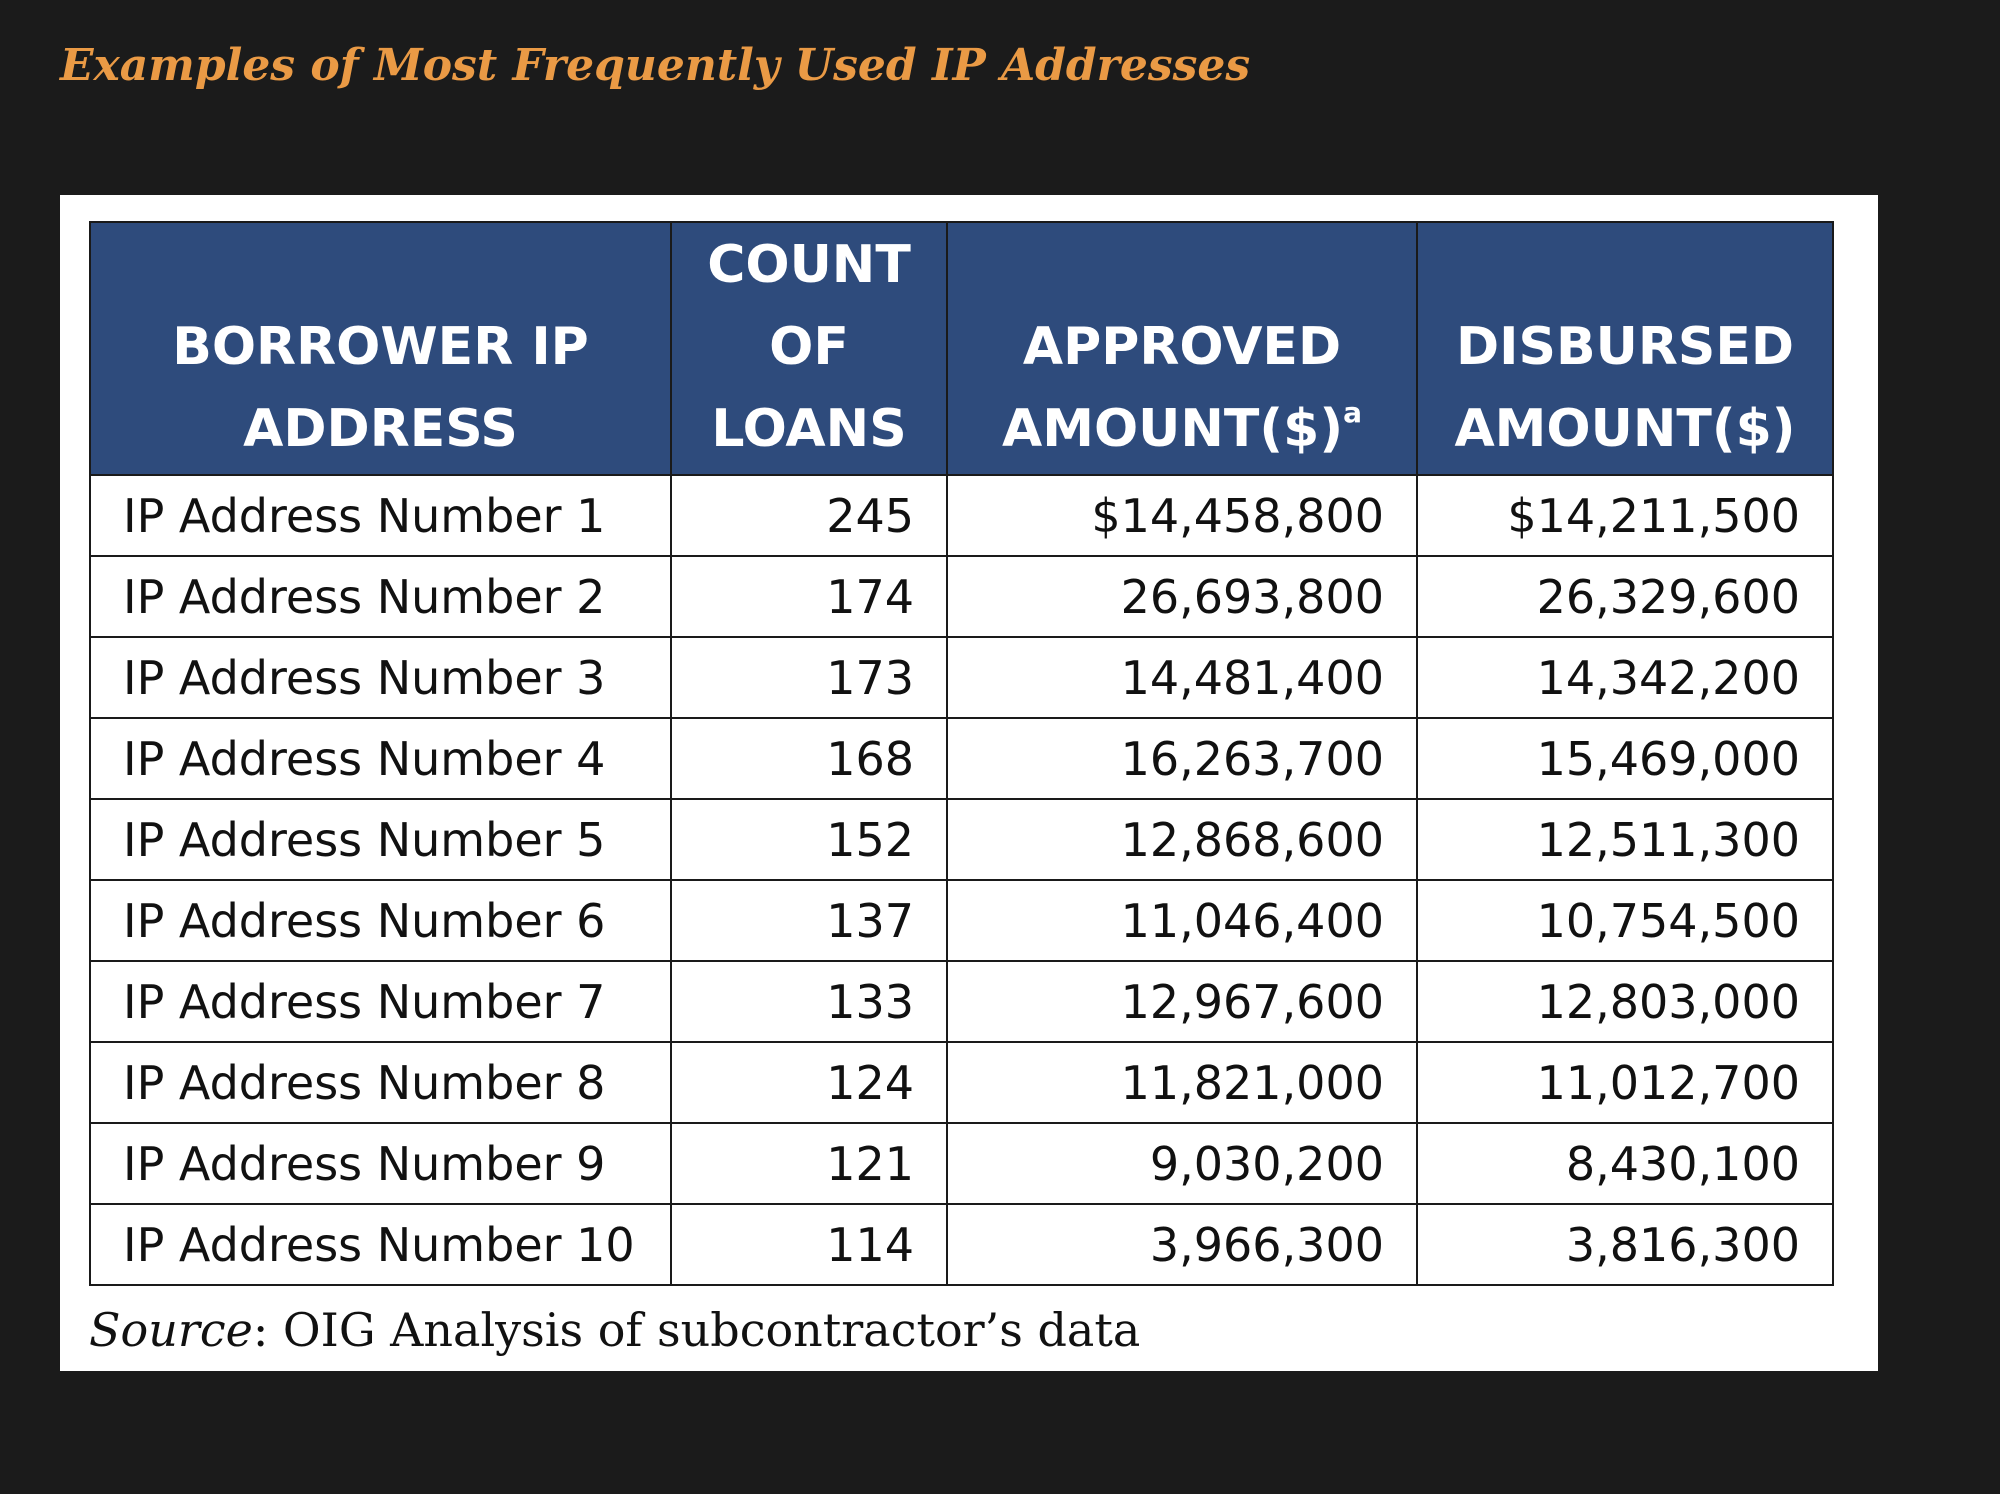 Image resolution: width=2000 pixels, height=1494 pixels. Describe the element at coordinates (1182, 1082) in the screenshot. I see `cell-value: 11,821,000` at that location.